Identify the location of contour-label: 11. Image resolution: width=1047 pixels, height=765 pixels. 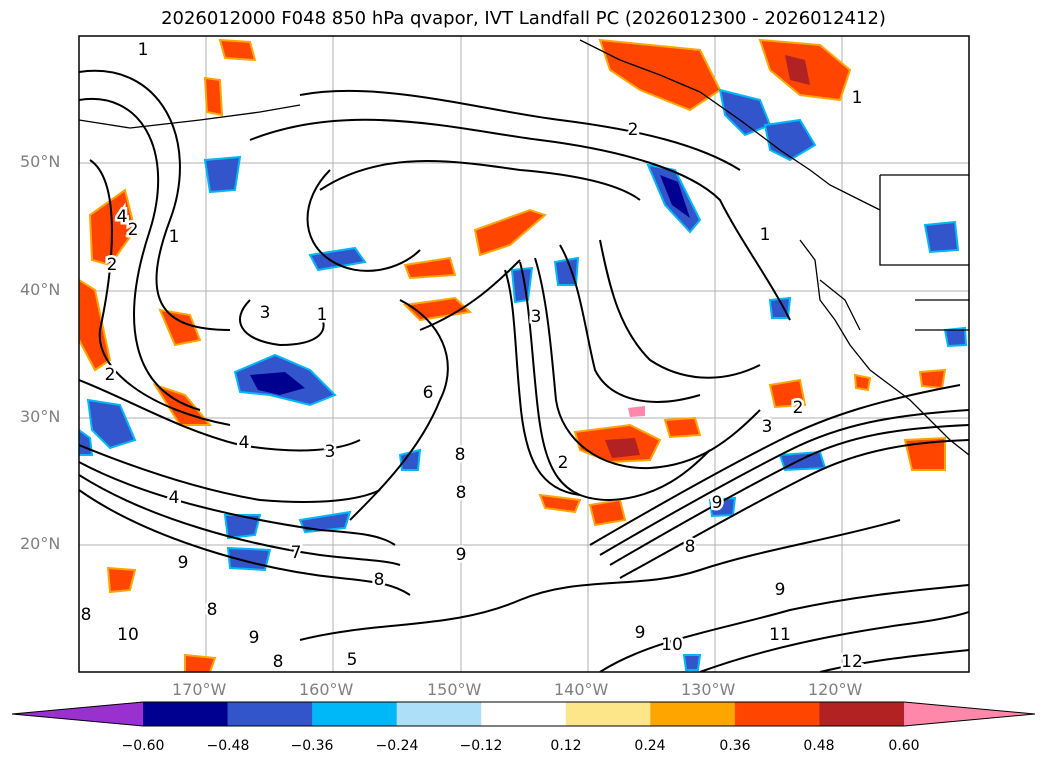
(780, 635).